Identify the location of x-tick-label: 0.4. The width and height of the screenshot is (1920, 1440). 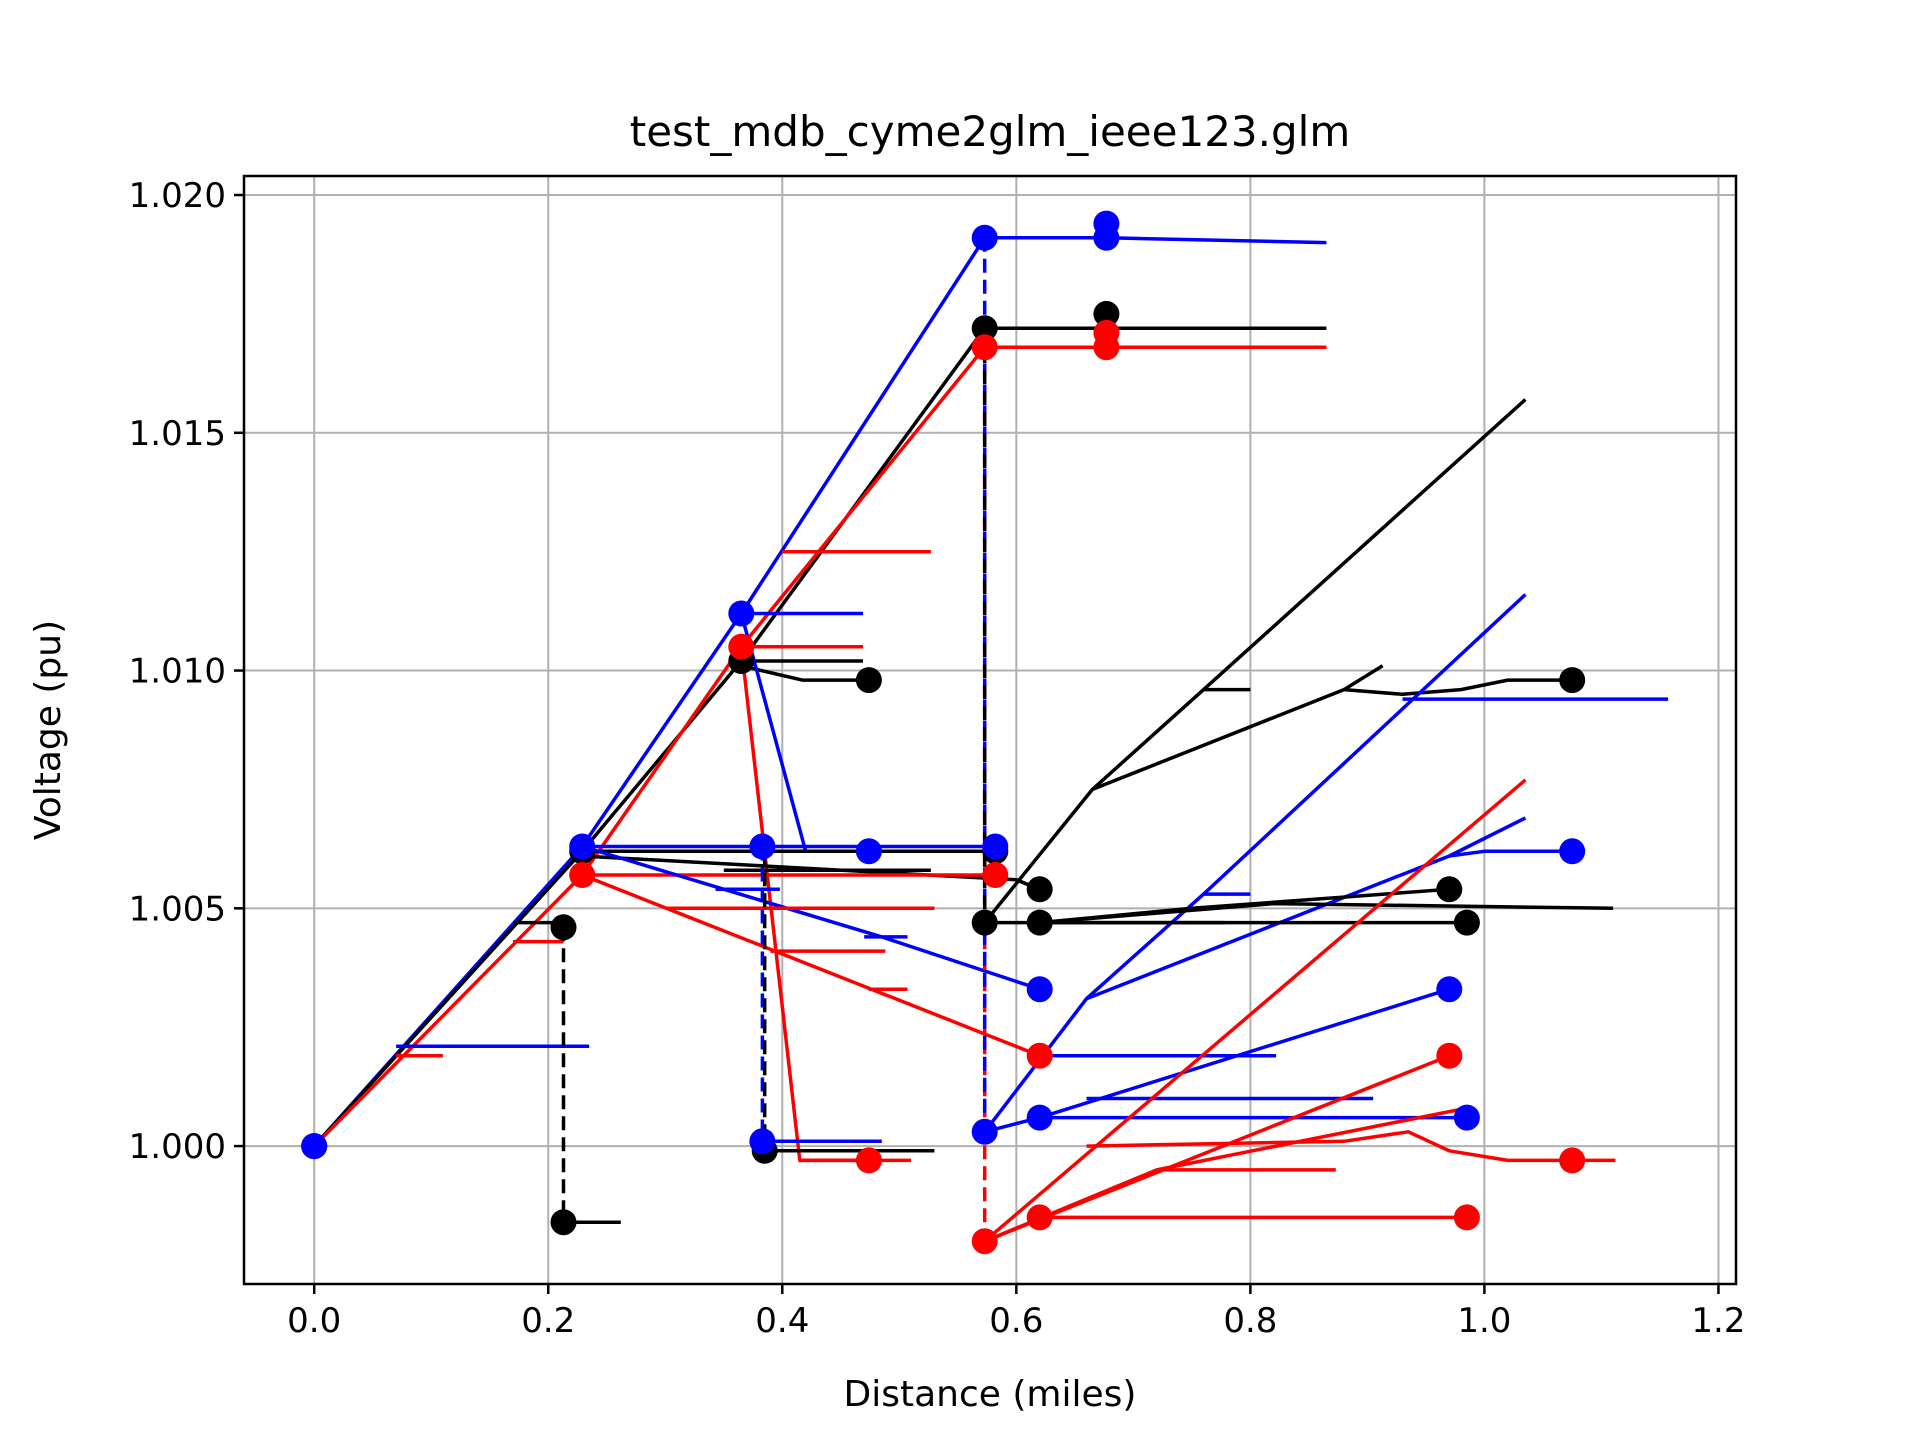
(782, 1321).